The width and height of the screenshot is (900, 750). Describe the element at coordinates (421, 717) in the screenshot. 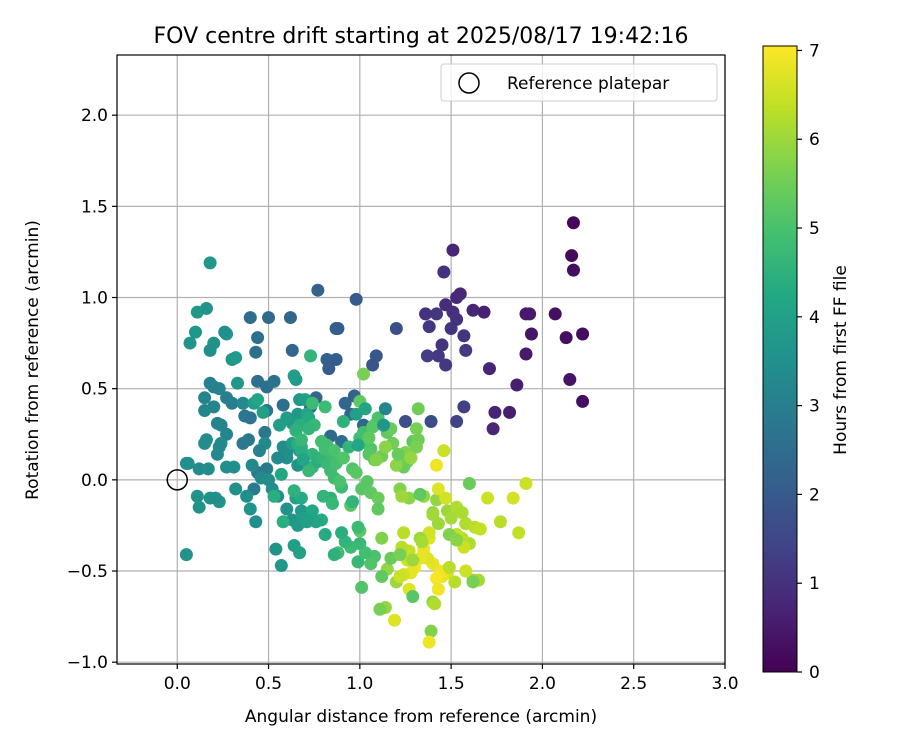

I see `x-axis-label: Angular distance from reference (arcmin)` at that location.